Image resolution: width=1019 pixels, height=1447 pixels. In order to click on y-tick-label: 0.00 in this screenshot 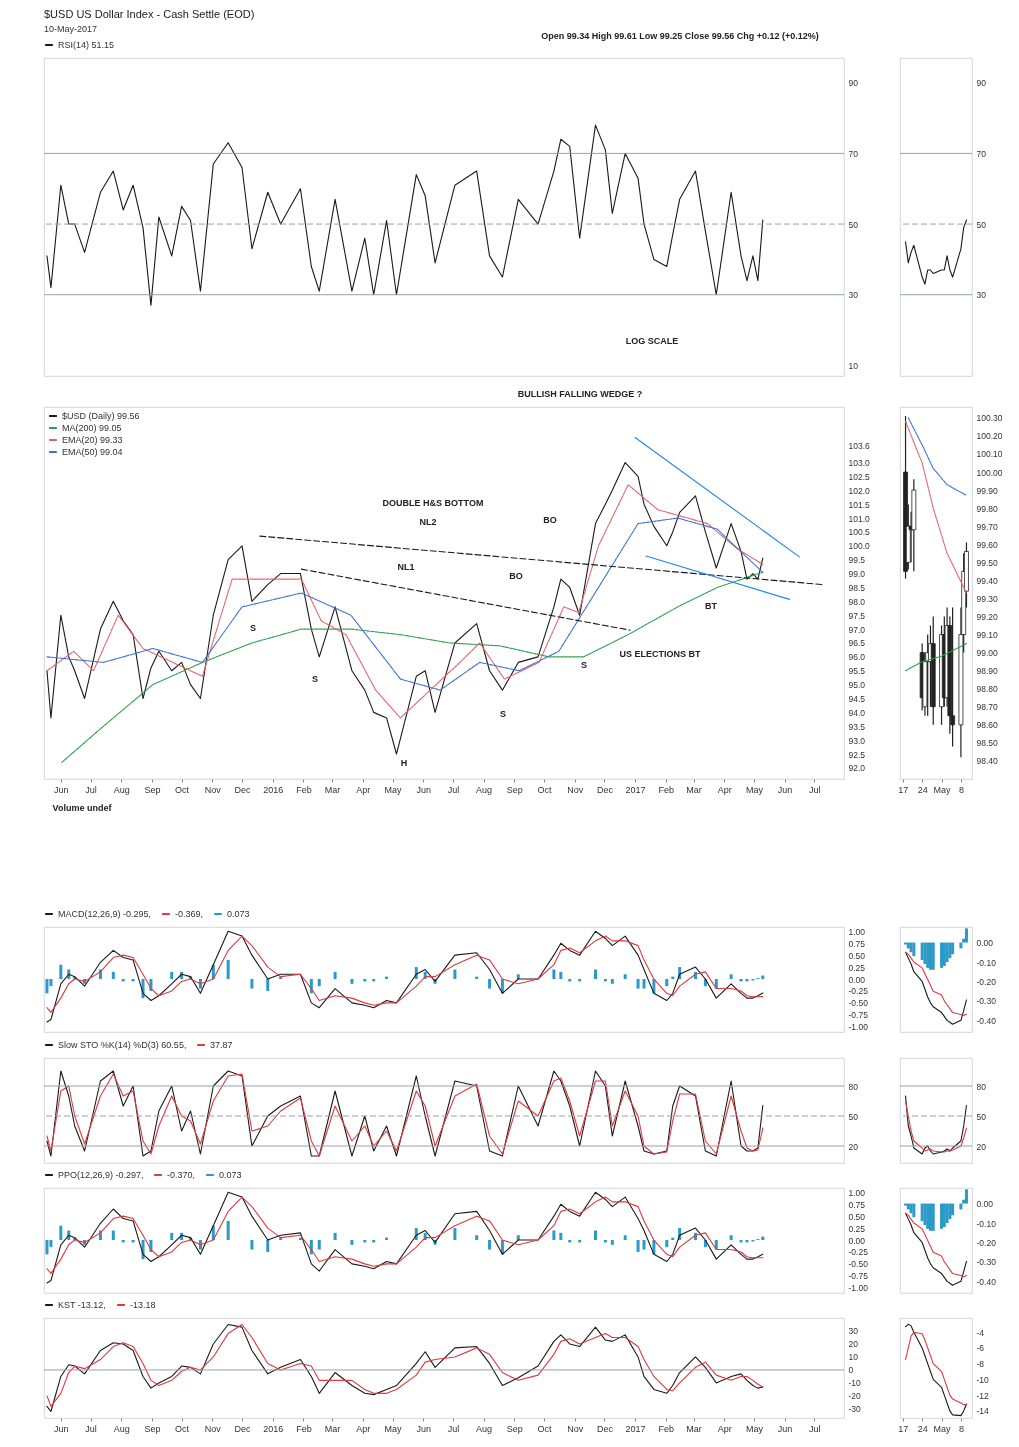, I will do `click(857, 1240)`.